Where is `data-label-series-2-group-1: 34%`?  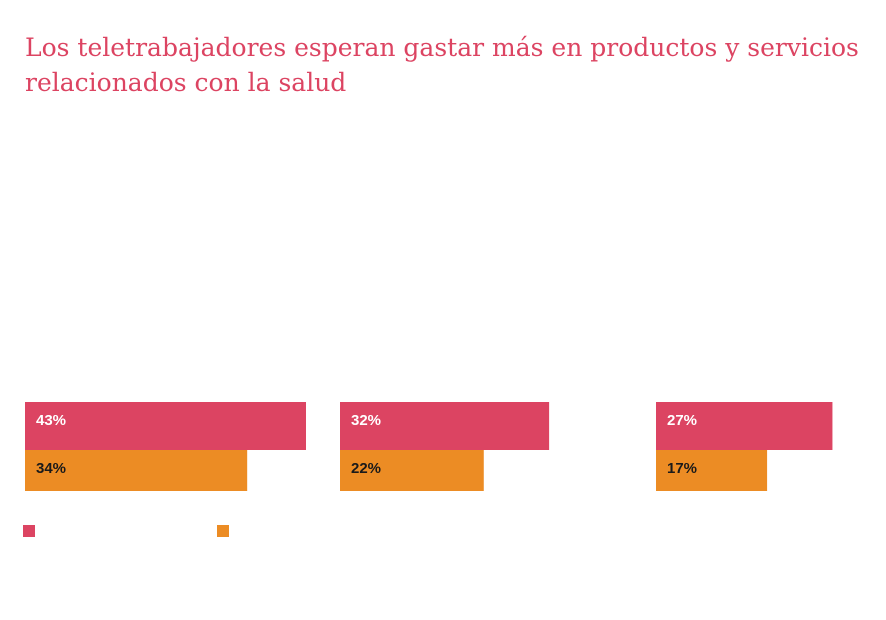
data-label-series-2-group-1: 34% is located at coordinates (51, 468).